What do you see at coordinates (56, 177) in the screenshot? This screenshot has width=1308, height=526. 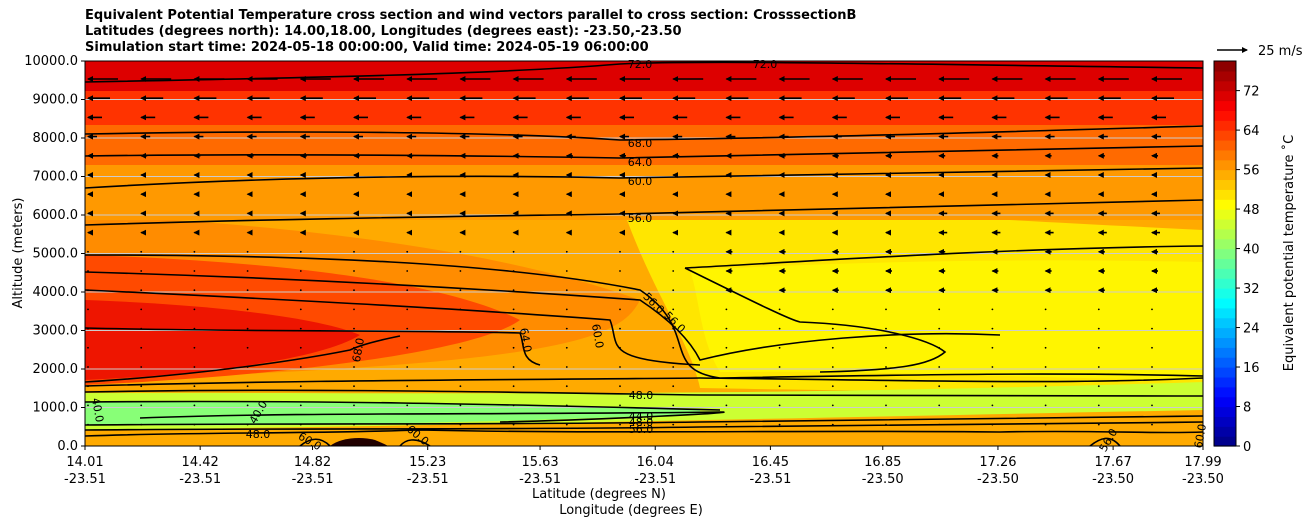 I see `y-tick-label: 7000.0` at bounding box center [56, 177].